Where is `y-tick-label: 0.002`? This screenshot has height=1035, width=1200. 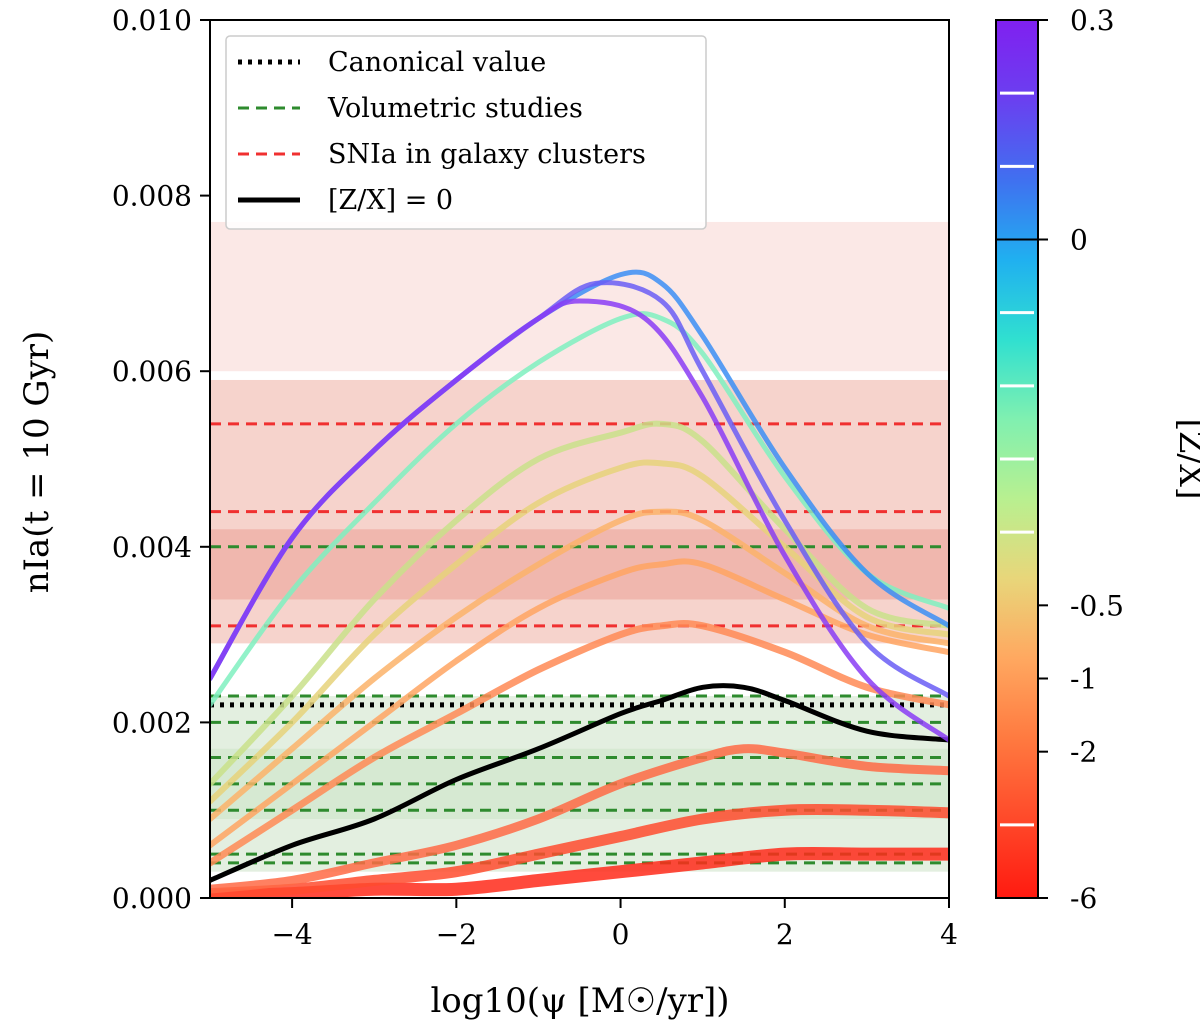
y-tick-label: 0.002 is located at coordinates (152, 722).